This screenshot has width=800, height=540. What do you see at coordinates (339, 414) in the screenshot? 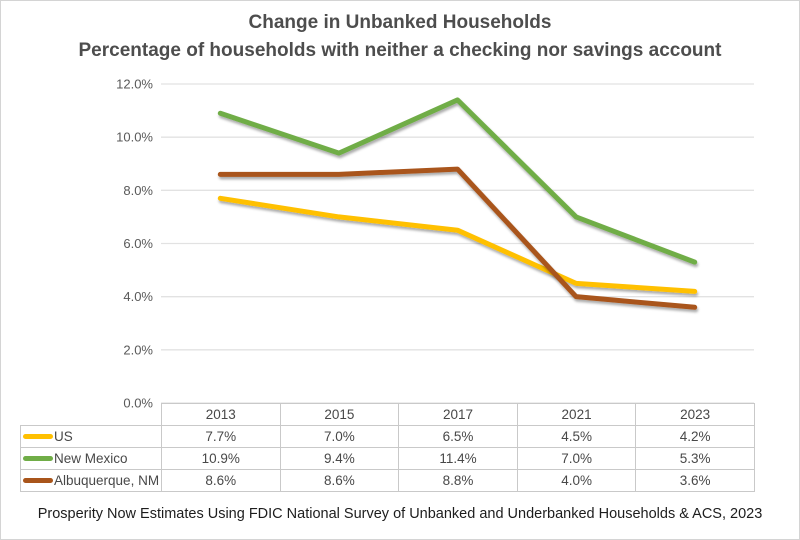
I see `year-header-cell: 2015` at bounding box center [339, 414].